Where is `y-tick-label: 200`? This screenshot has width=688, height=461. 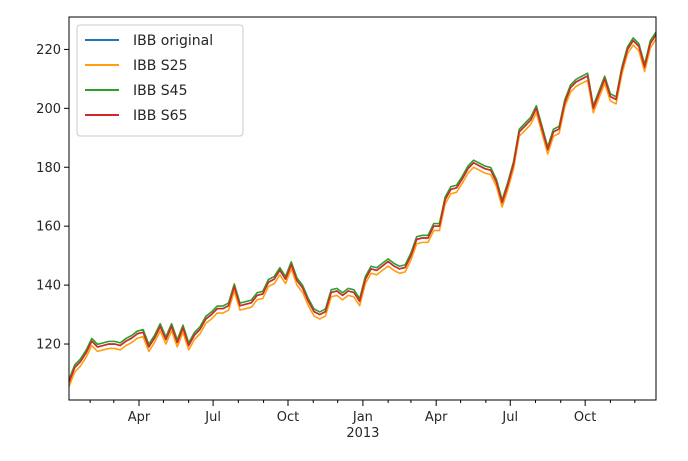 y-tick-label: 200 is located at coordinates (48, 109).